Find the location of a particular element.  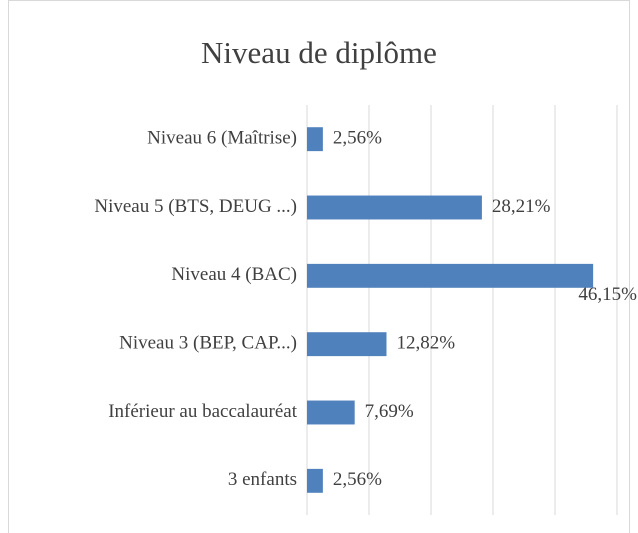

y-tick-label: Niveau 3 (BEP, CAP...) is located at coordinates (208, 343).